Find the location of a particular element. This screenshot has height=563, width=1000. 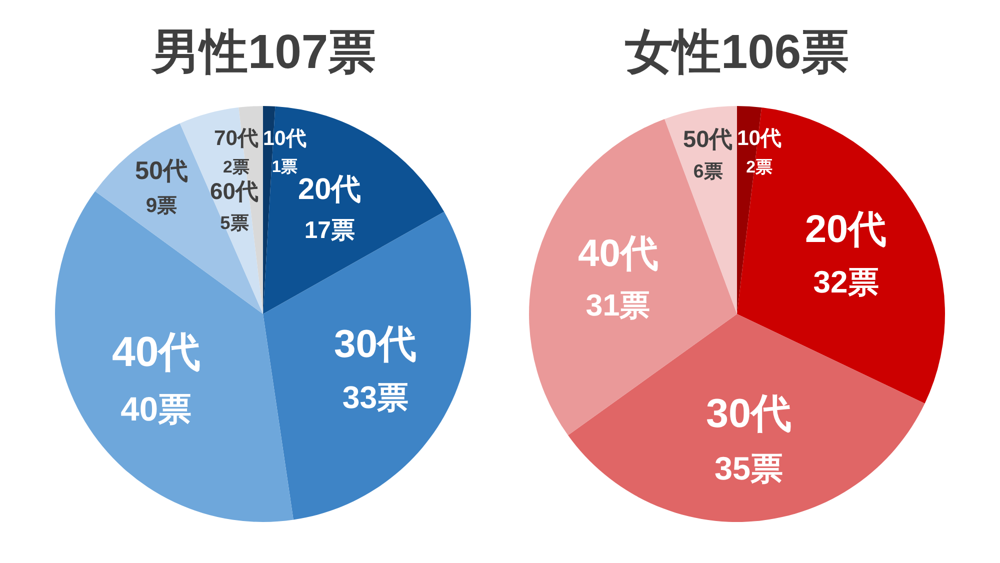

data-label: 40票 is located at coordinates (156, 410).